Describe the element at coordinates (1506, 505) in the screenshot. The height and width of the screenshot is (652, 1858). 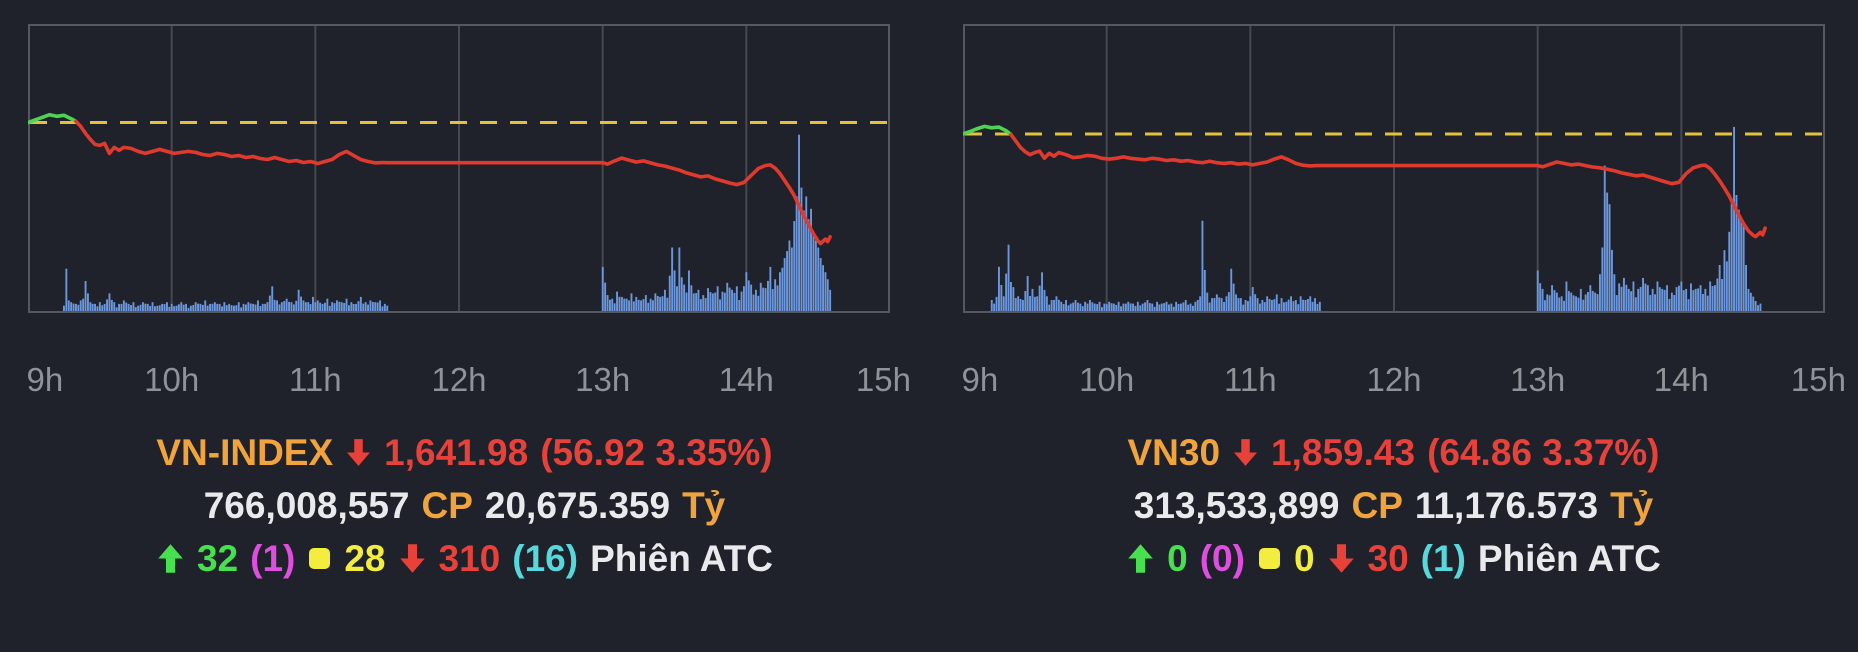
I see `turnover-value: 11,176.573` at that location.